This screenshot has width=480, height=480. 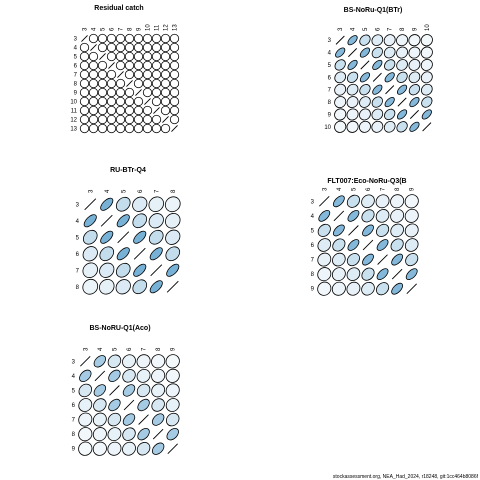 What do you see at coordinates (176, 27) in the screenshot?
I see `tick-label-top: 13` at bounding box center [176, 27].